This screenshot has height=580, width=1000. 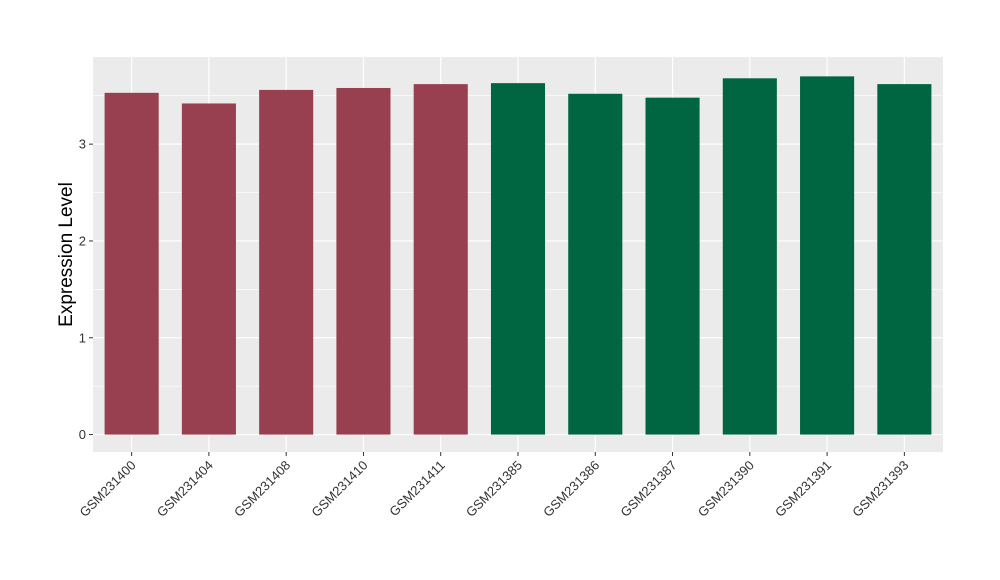 I want to click on x-tick-label: GSM231385, so click(x=494, y=489).